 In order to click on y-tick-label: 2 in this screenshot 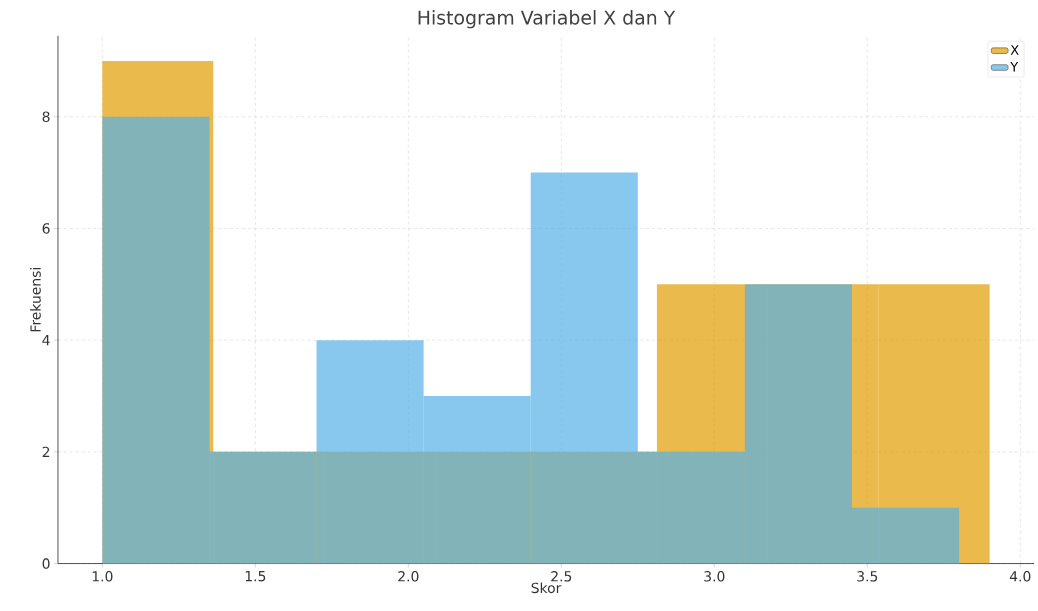, I will do `click(46, 451)`.